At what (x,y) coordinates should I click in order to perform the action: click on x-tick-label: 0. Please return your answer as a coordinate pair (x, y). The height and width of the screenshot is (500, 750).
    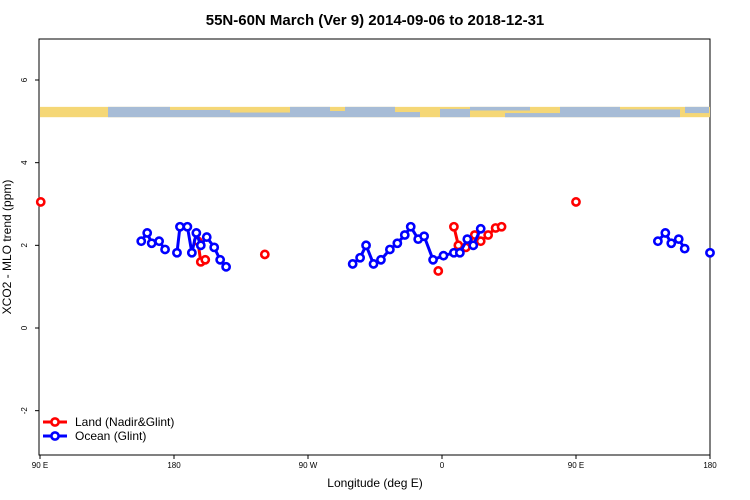
    Looking at the image, I should click on (442, 465).